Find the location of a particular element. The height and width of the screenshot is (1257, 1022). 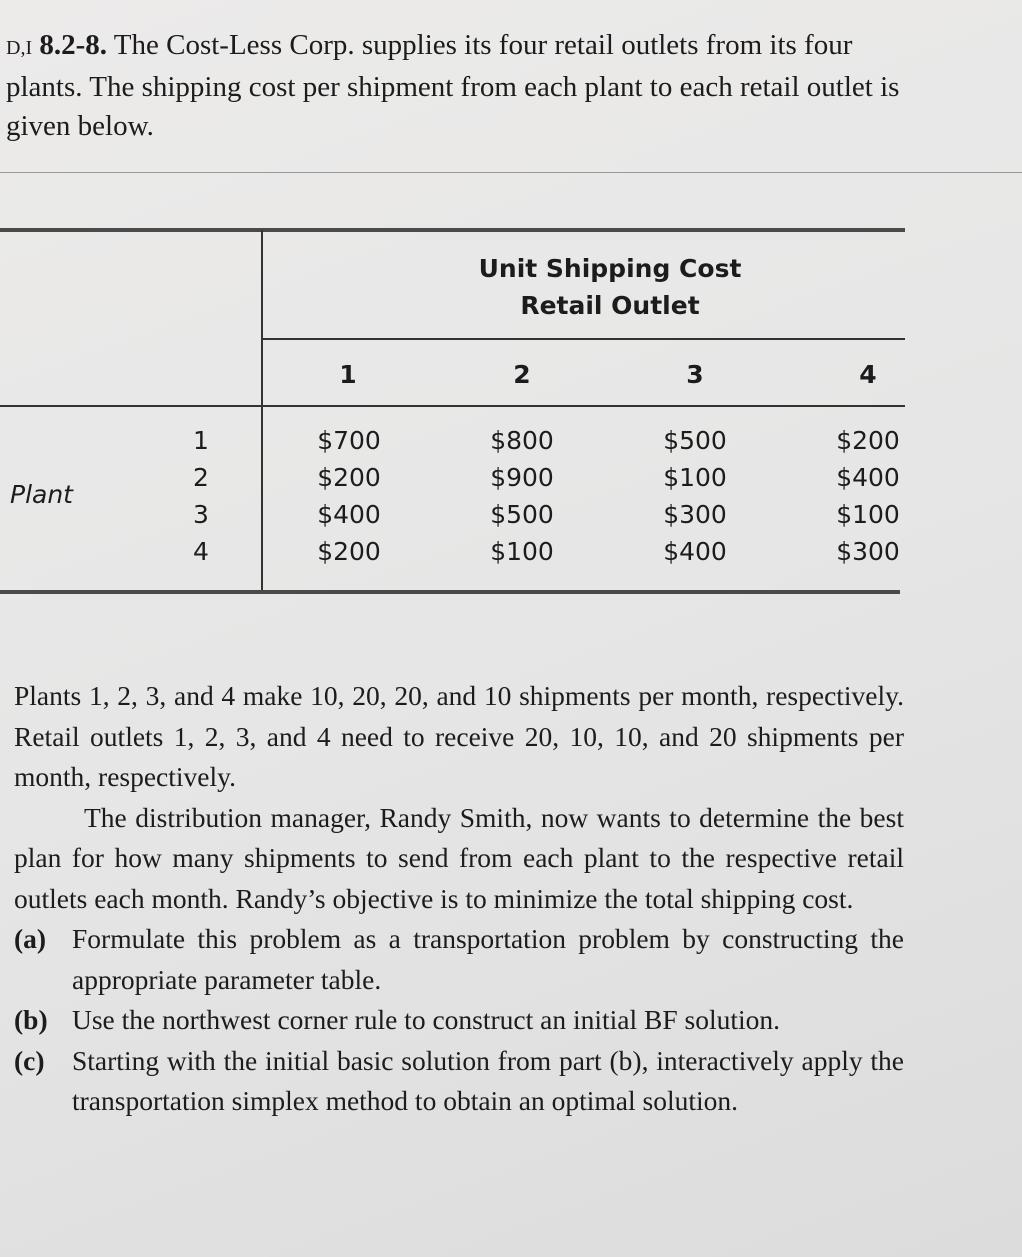

plant-1: 1 is located at coordinates (201, 440).